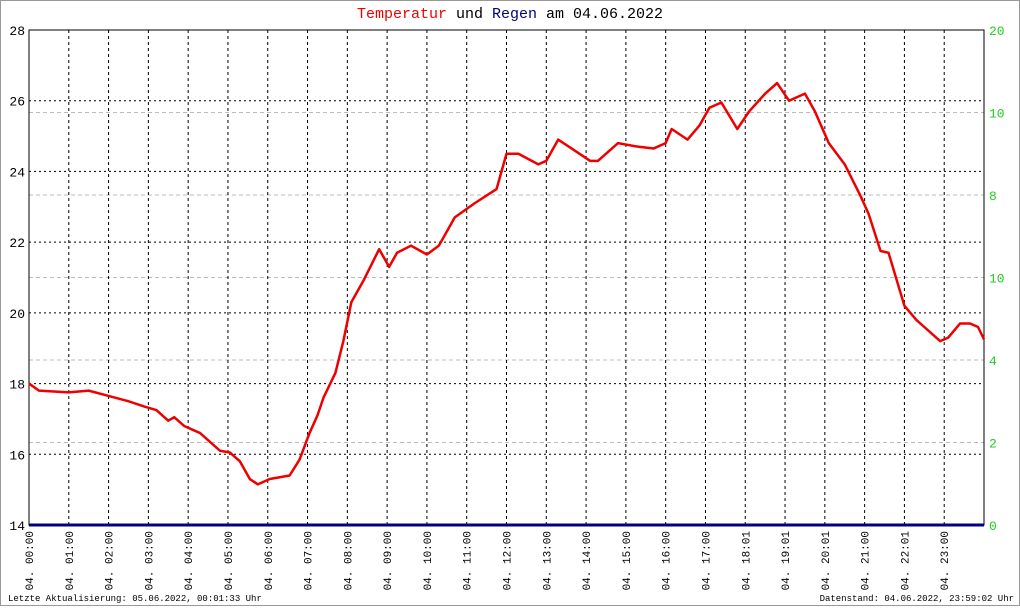  I want to click on y-tick-label: 28, so click(17, 31).